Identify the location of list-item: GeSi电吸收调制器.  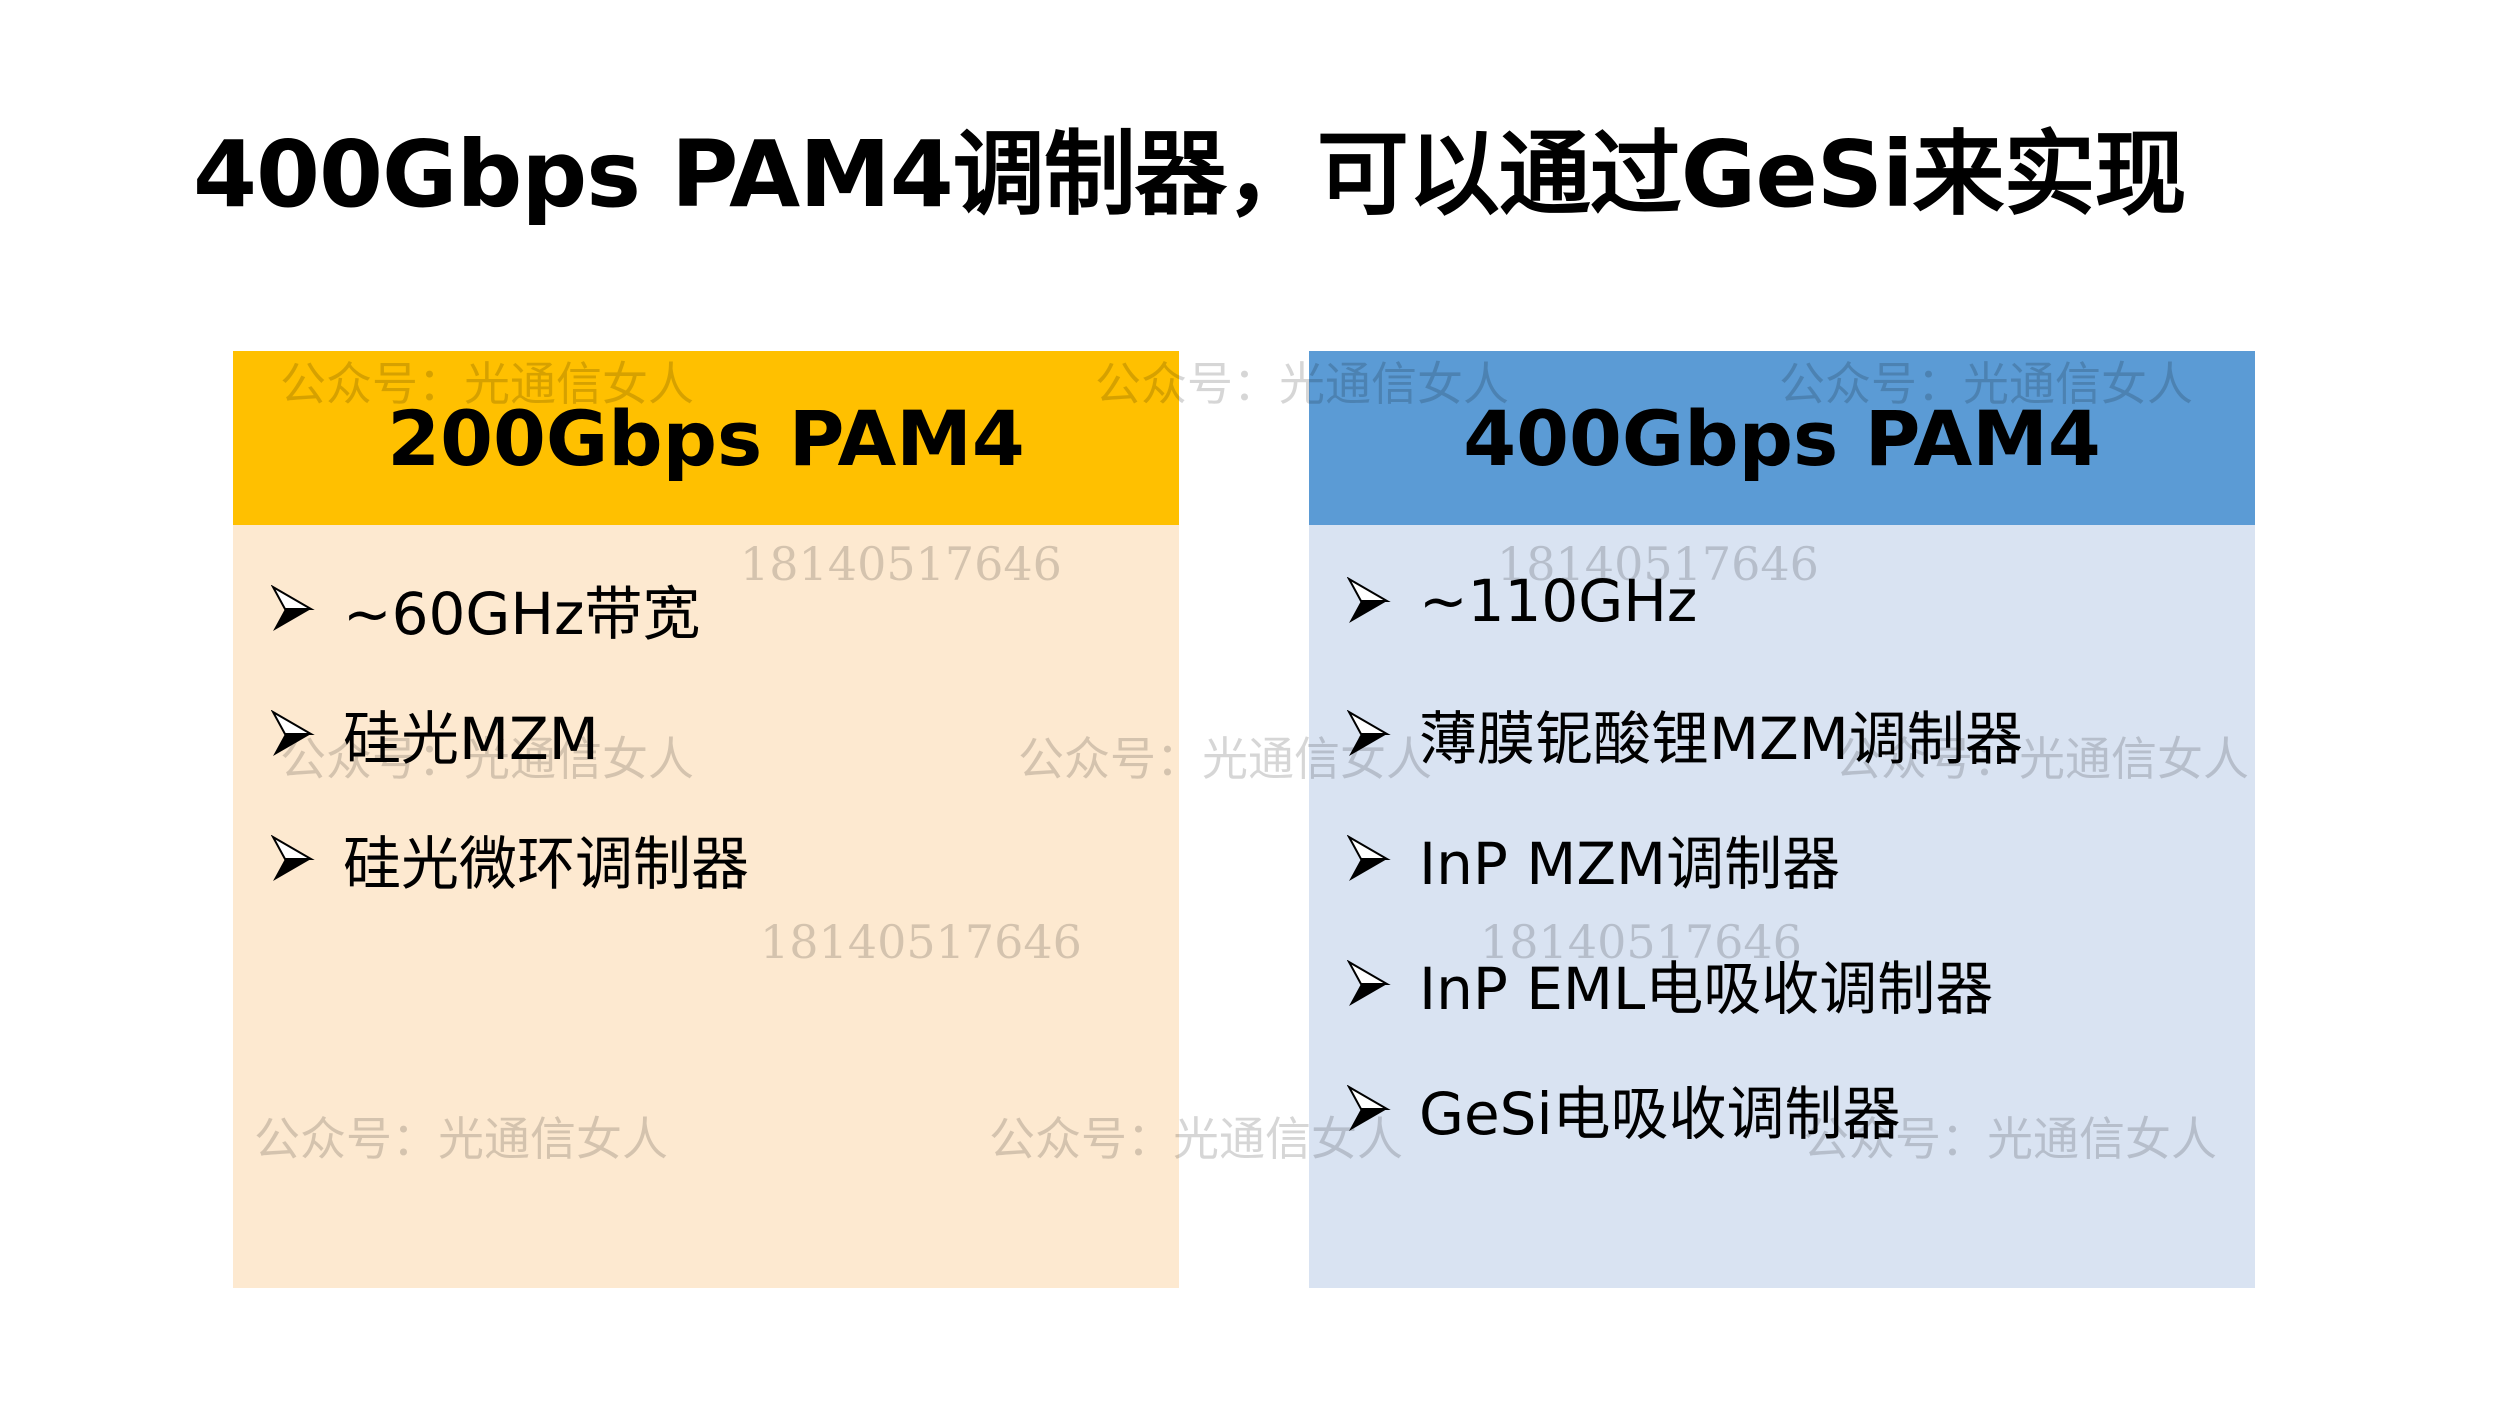
(1624, 1109).